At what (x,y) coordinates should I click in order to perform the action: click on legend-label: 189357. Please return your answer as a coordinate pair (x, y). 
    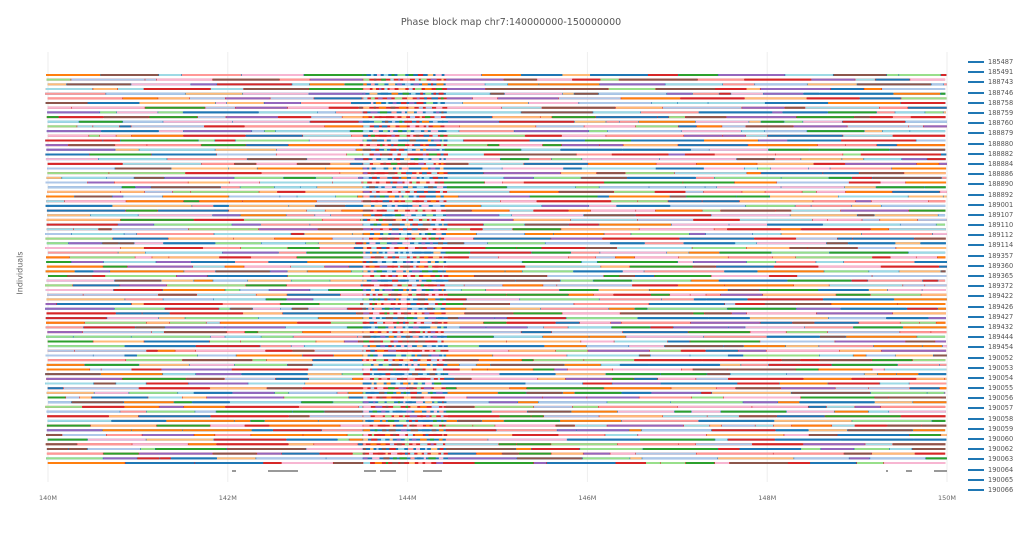
    Looking at the image, I should click on (1001, 255).